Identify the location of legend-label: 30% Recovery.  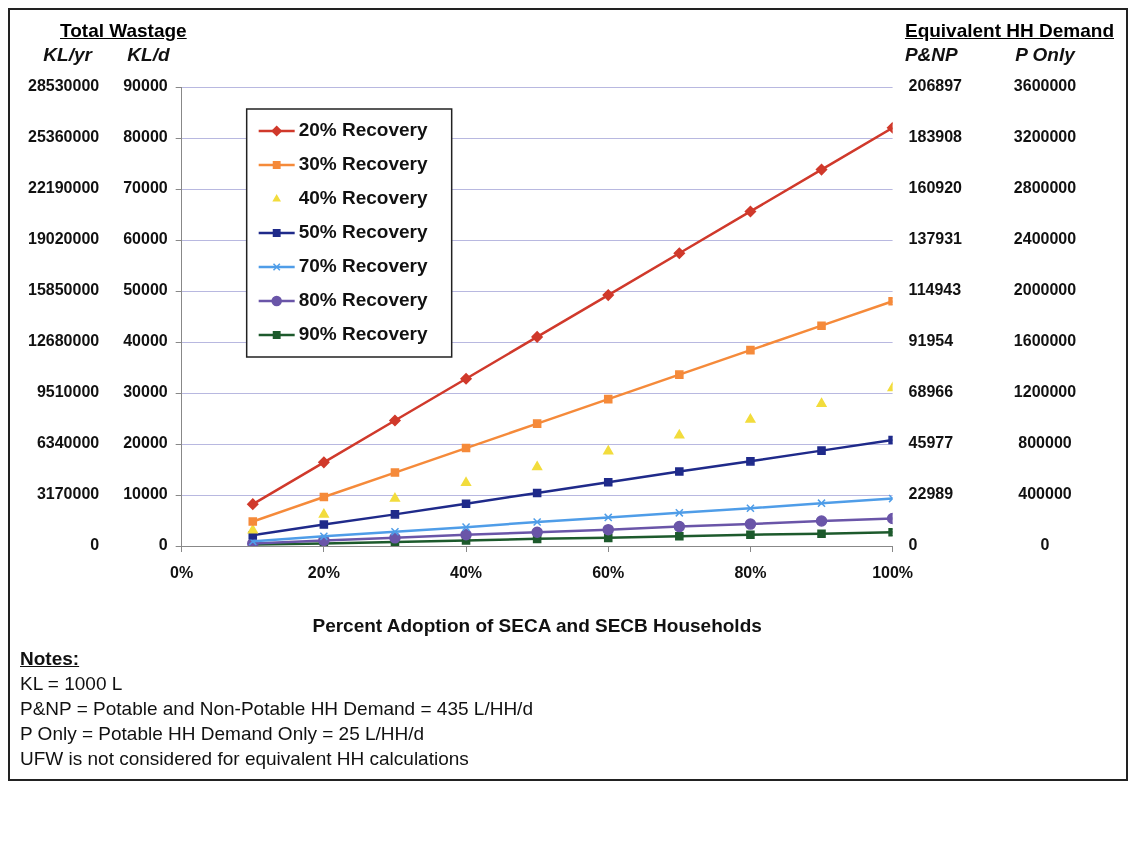
(363, 164).